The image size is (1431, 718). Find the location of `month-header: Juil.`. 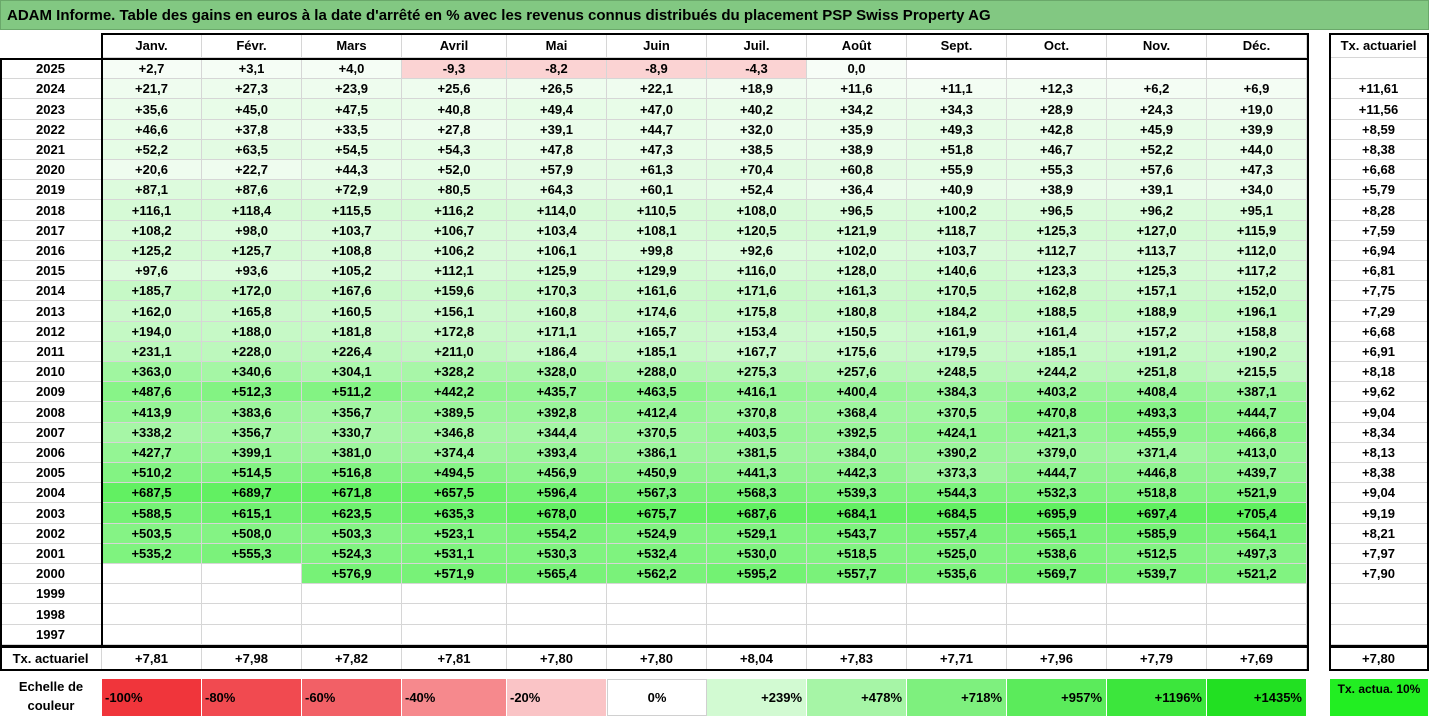

month-header: Juil. is located at coordinates (757, 46).